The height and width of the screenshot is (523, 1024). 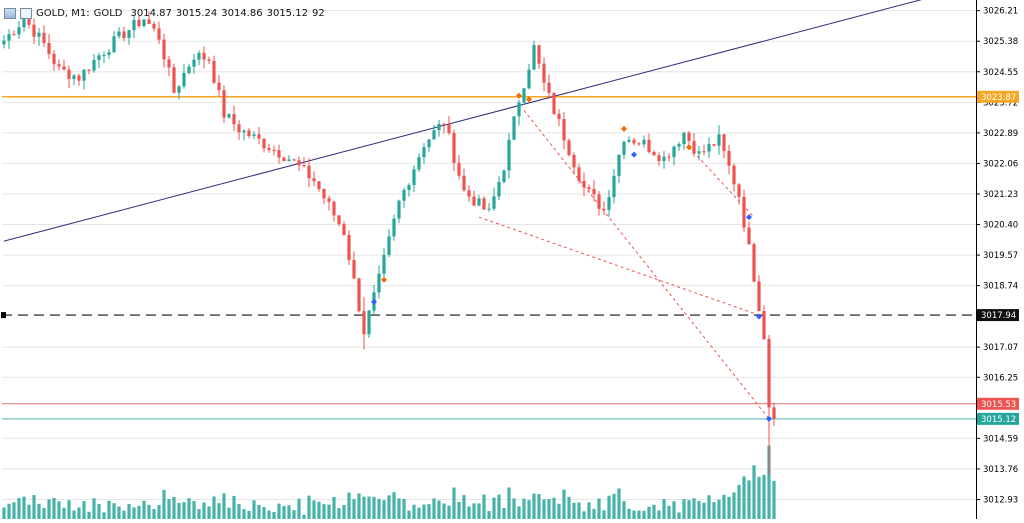 What do you see at coordinates (10, 13) in the screenshot?
I see `chart-window-icon` at bounding box center [10, 13].